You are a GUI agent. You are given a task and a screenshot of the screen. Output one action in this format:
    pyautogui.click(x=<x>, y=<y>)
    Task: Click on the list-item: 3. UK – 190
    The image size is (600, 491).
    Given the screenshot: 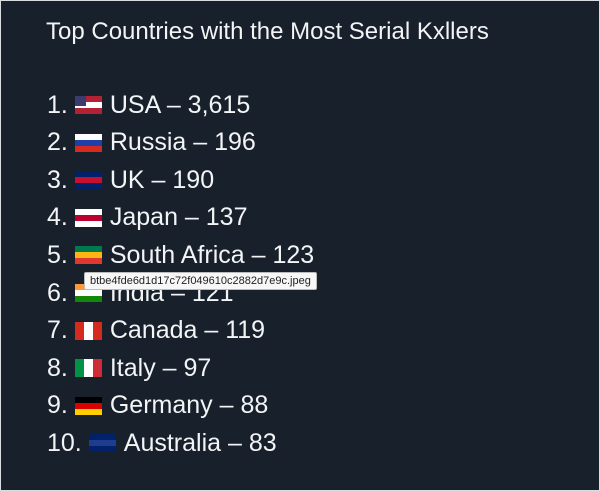 What is the action you would take?
    pyautogui.click(x=130, y=180)
    